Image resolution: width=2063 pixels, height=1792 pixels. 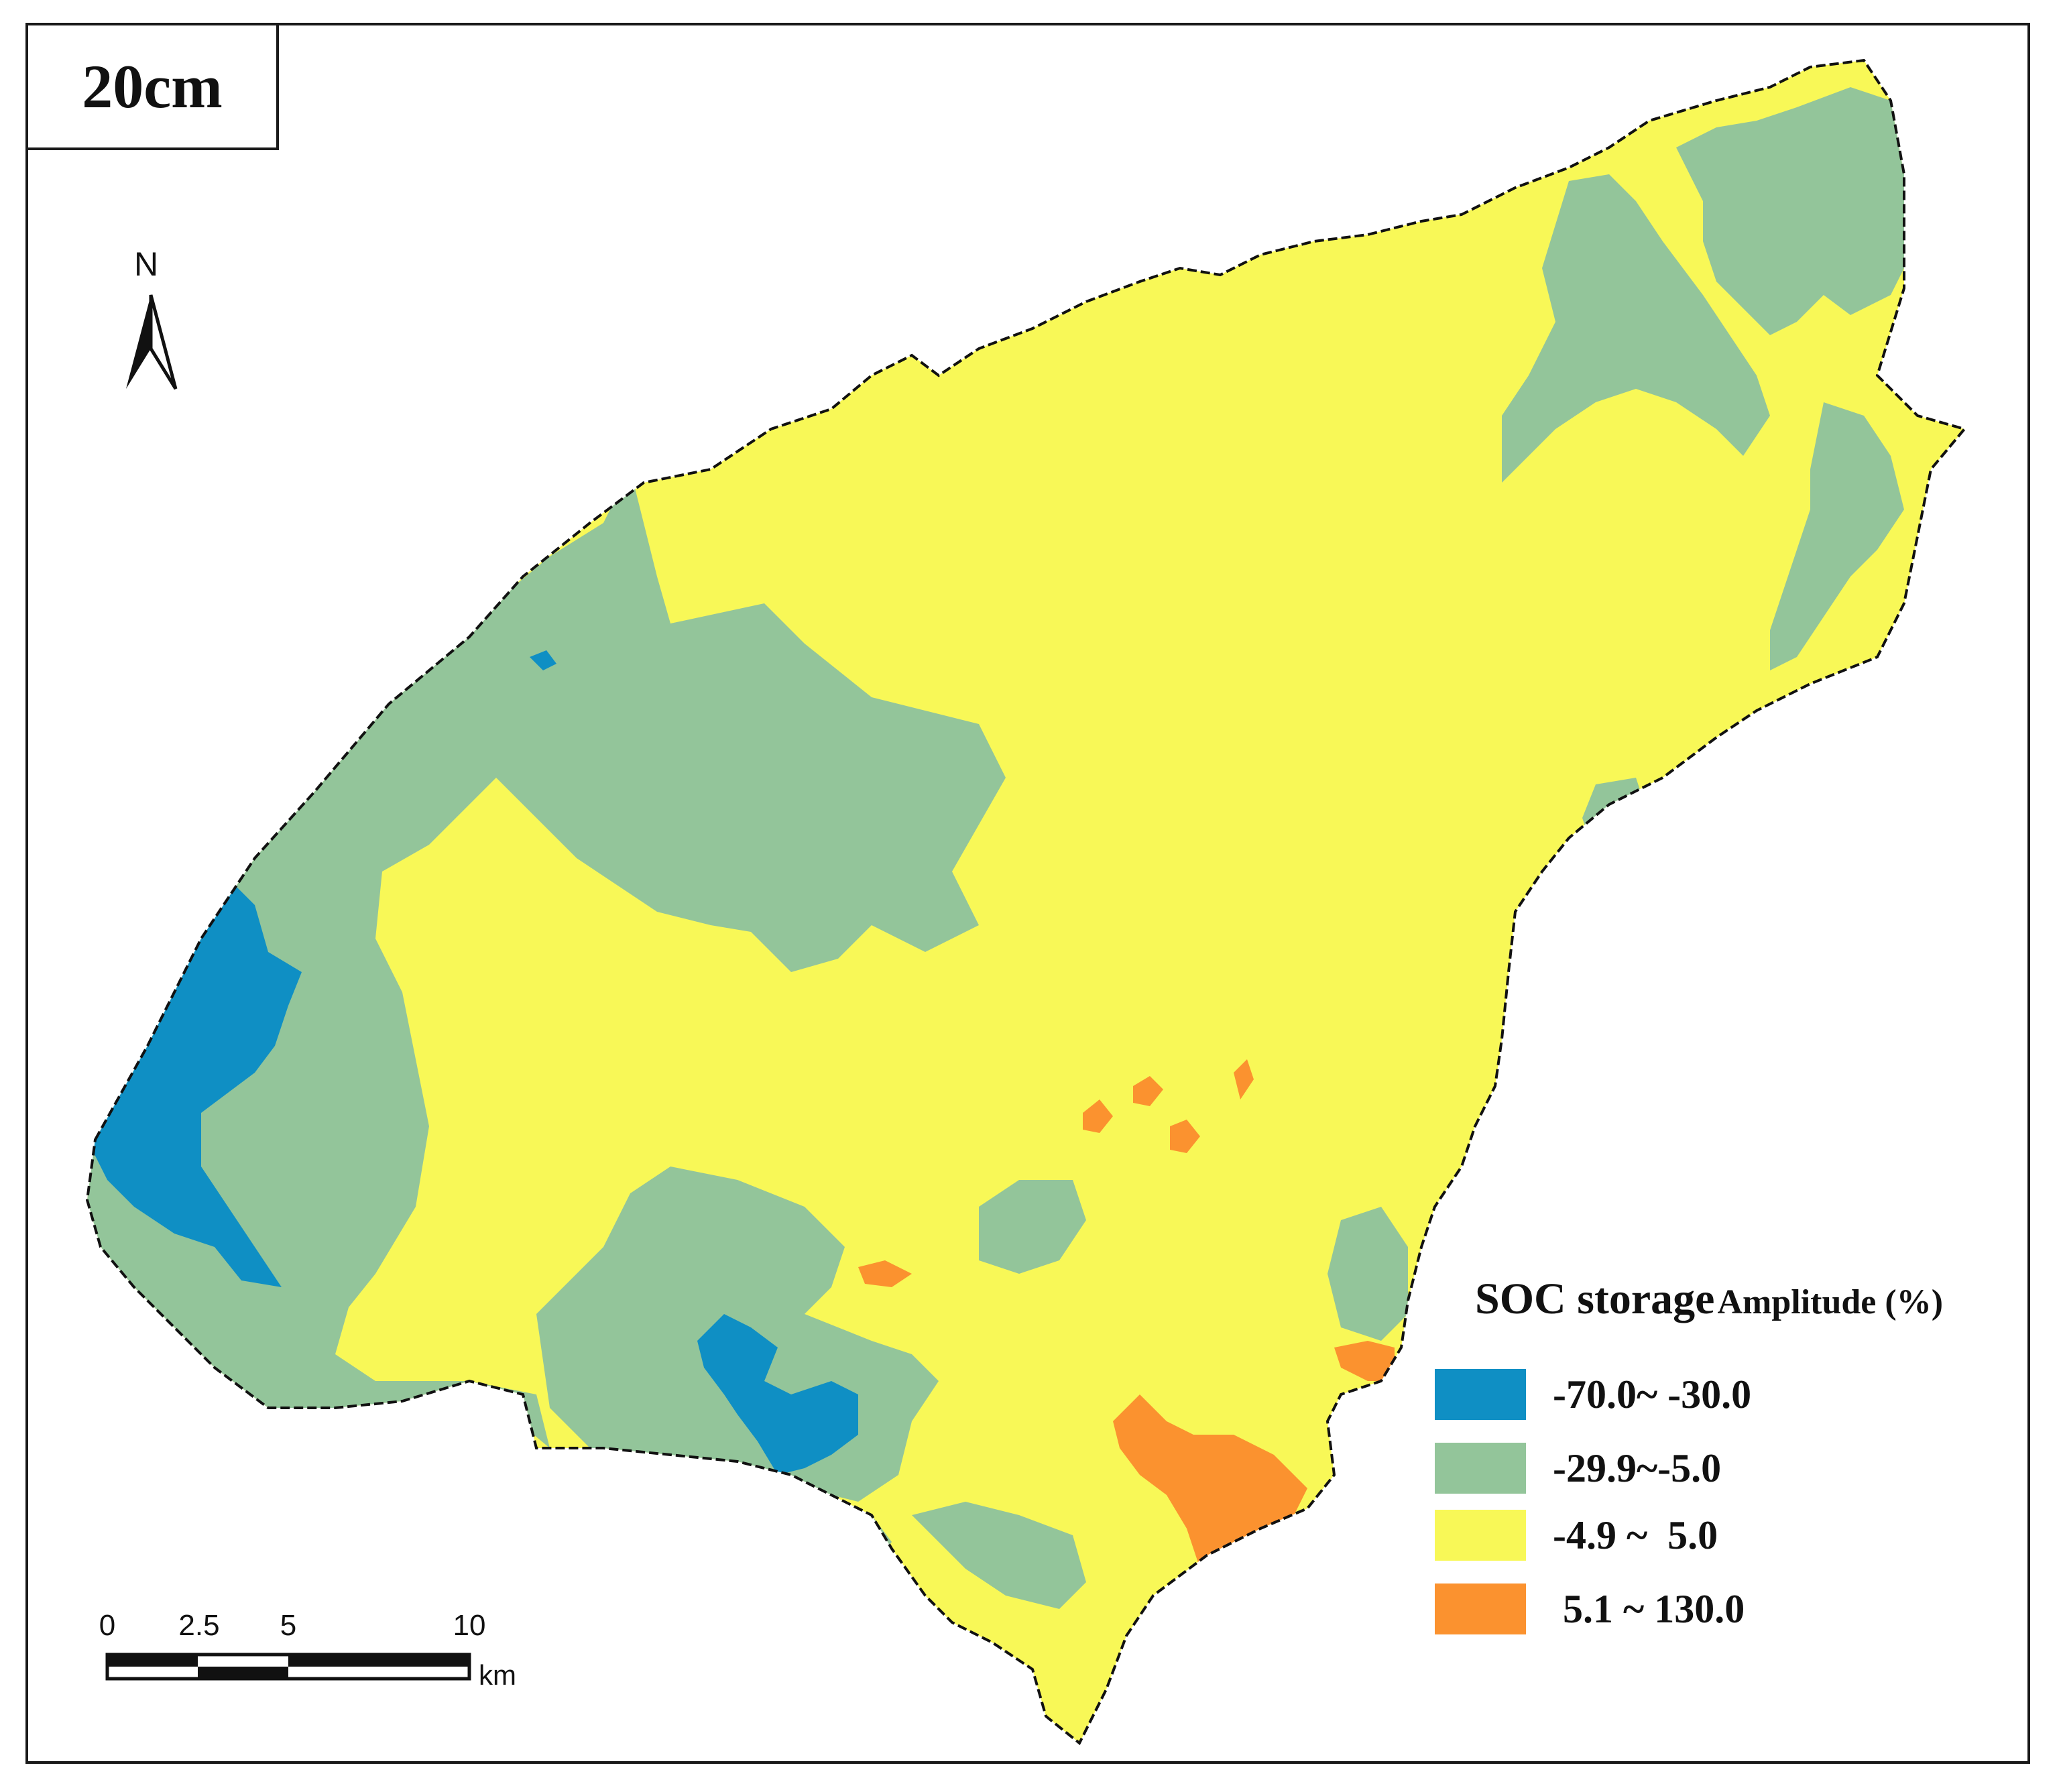 I want to click on blue-patch-south, so click(x=777, y=1394).